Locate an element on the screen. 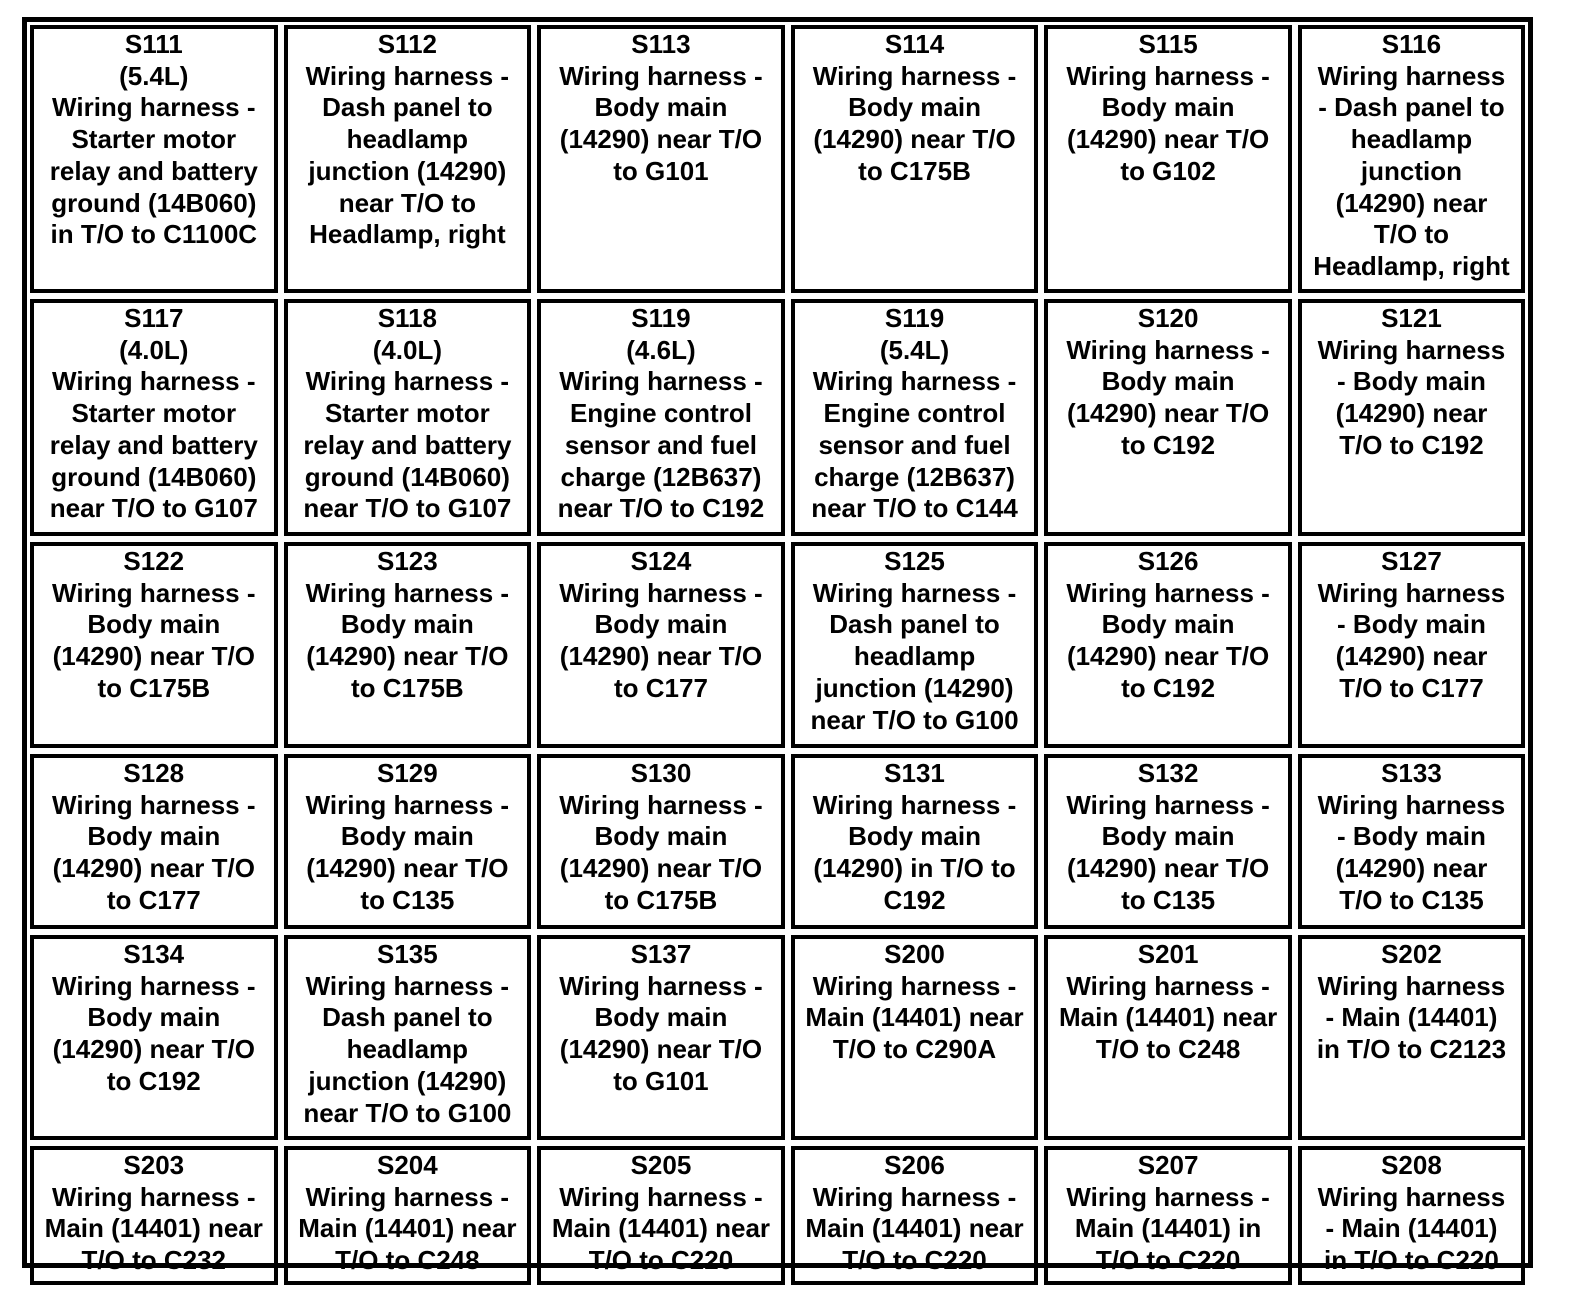 The width and height of the screenshot is (1584, 1308). splice-description-line: (14290) in T/O to is located at coordinates (914, 868).